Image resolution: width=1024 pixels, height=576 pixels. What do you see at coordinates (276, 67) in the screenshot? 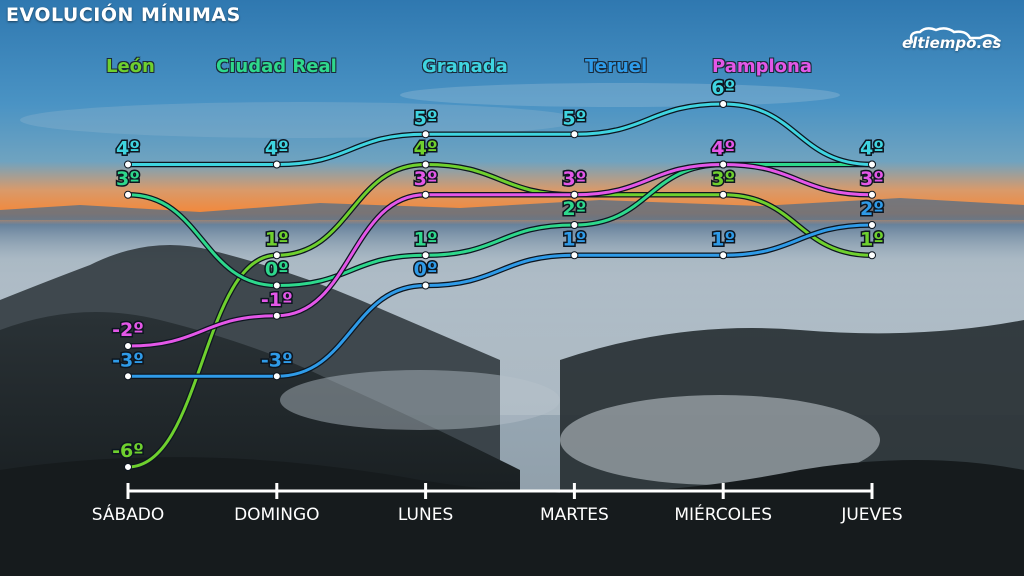
I see `legend-item: Ciudad Real` at bounding box center [276, 67].